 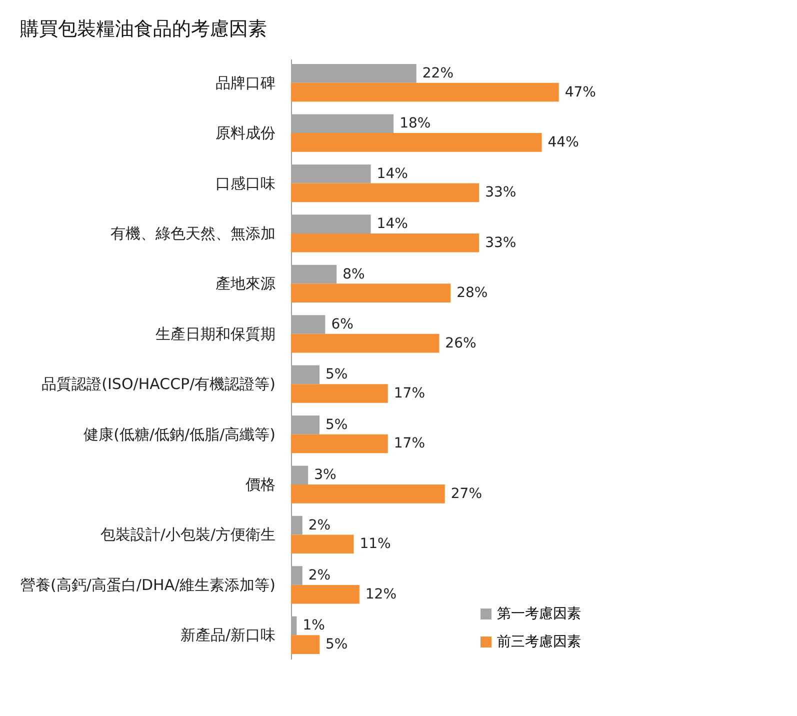 What do you see at coordinates (246, 133) in the screenshot?
I see `y-tick-label: 原料成份` at bounding box center [246, 133].